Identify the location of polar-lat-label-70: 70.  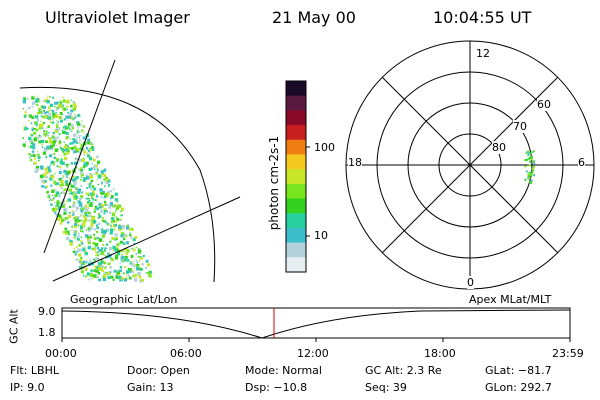
(520, 126).